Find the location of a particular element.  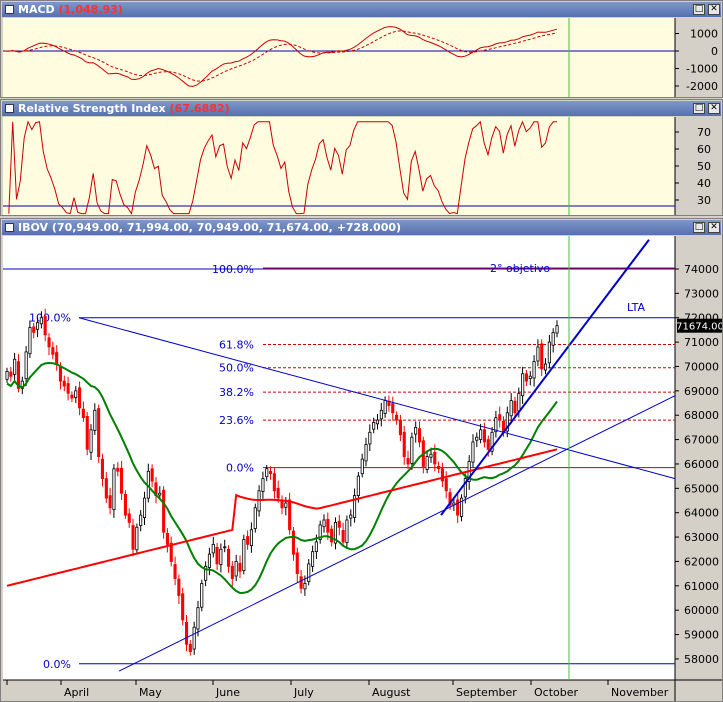

price-tick-label: 65000 is located at coordinates (701, 488).